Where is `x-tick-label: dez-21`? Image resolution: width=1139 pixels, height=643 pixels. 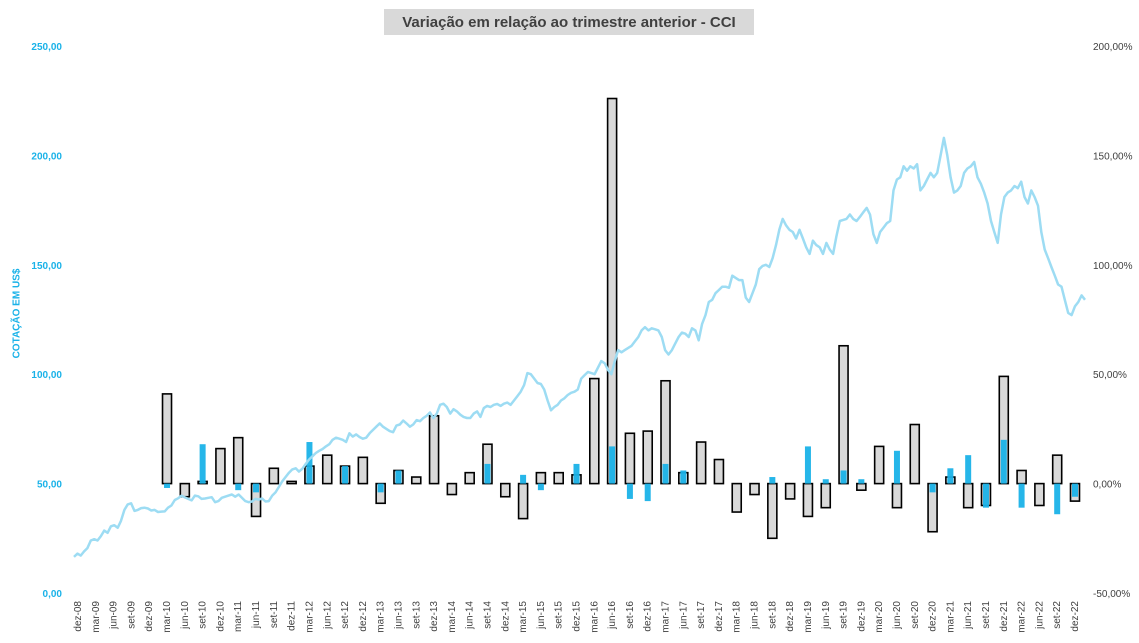 x-tick-label: dez-21 is located at coordinates (1004, 616).